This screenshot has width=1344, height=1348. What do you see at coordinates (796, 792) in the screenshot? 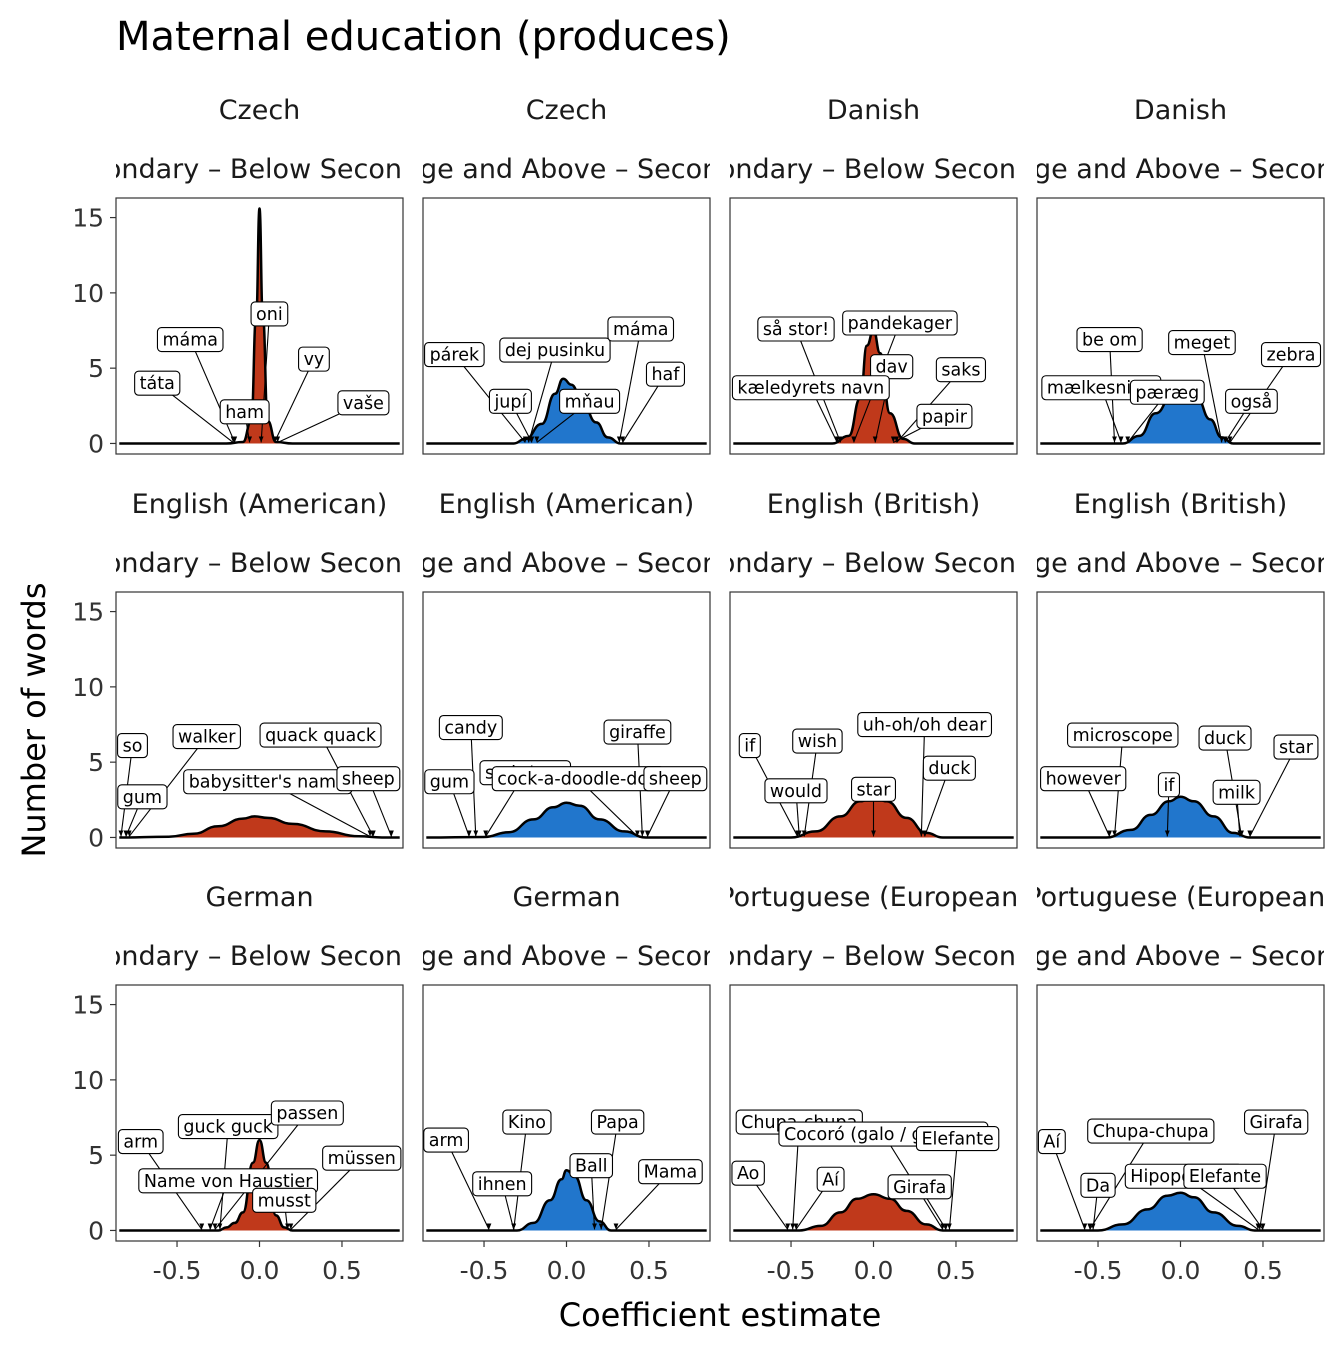
I see `word-label: would` at bounding box center [796, 792].